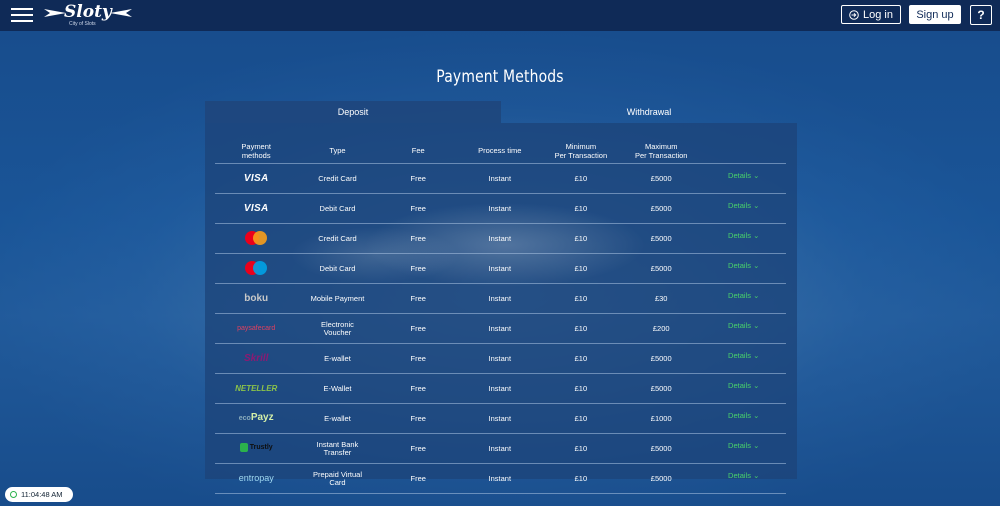 Image resolution: width=1000 pixels, height=506 pixels. What do you see at coordinates (256, 298) in the screenshot?
I see `boku-logo: boku` at bounding box center [256, 298].